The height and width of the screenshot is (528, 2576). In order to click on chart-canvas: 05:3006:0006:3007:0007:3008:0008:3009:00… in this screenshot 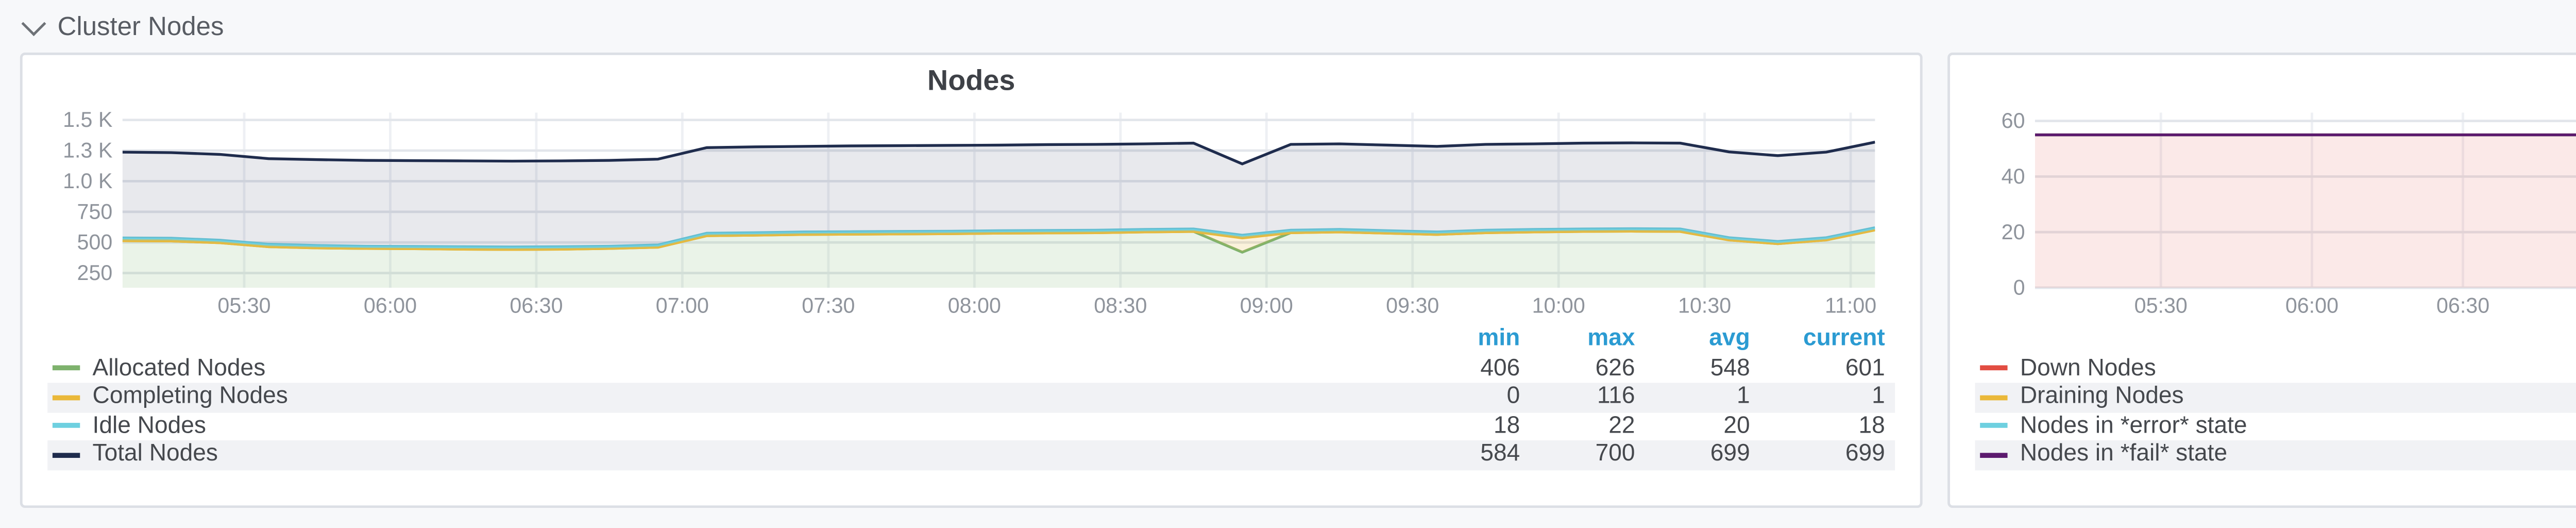, I will do `click(2275, 212)`.